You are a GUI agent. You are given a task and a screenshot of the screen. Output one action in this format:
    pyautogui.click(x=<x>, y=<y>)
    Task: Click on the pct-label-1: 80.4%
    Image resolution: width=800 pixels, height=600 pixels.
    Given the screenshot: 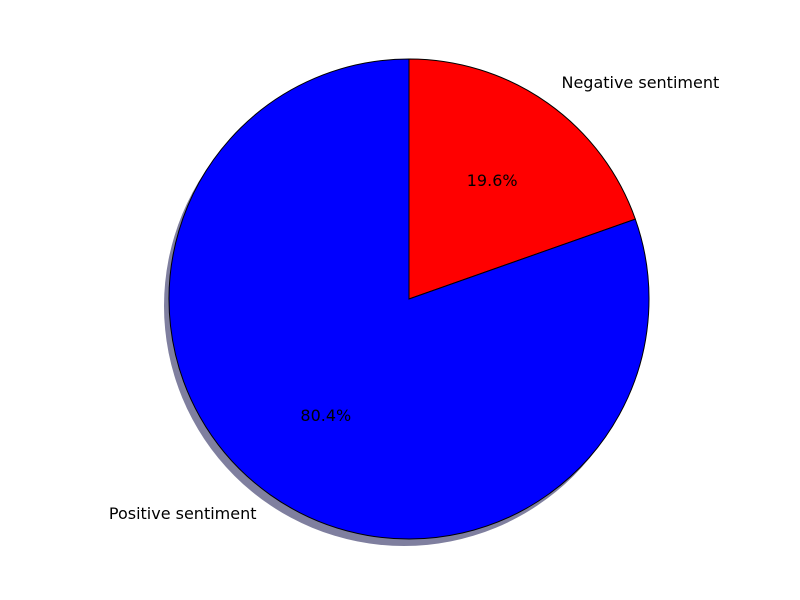 What is the action you would take?
    pyautogui.click(x=325, y=415)
    